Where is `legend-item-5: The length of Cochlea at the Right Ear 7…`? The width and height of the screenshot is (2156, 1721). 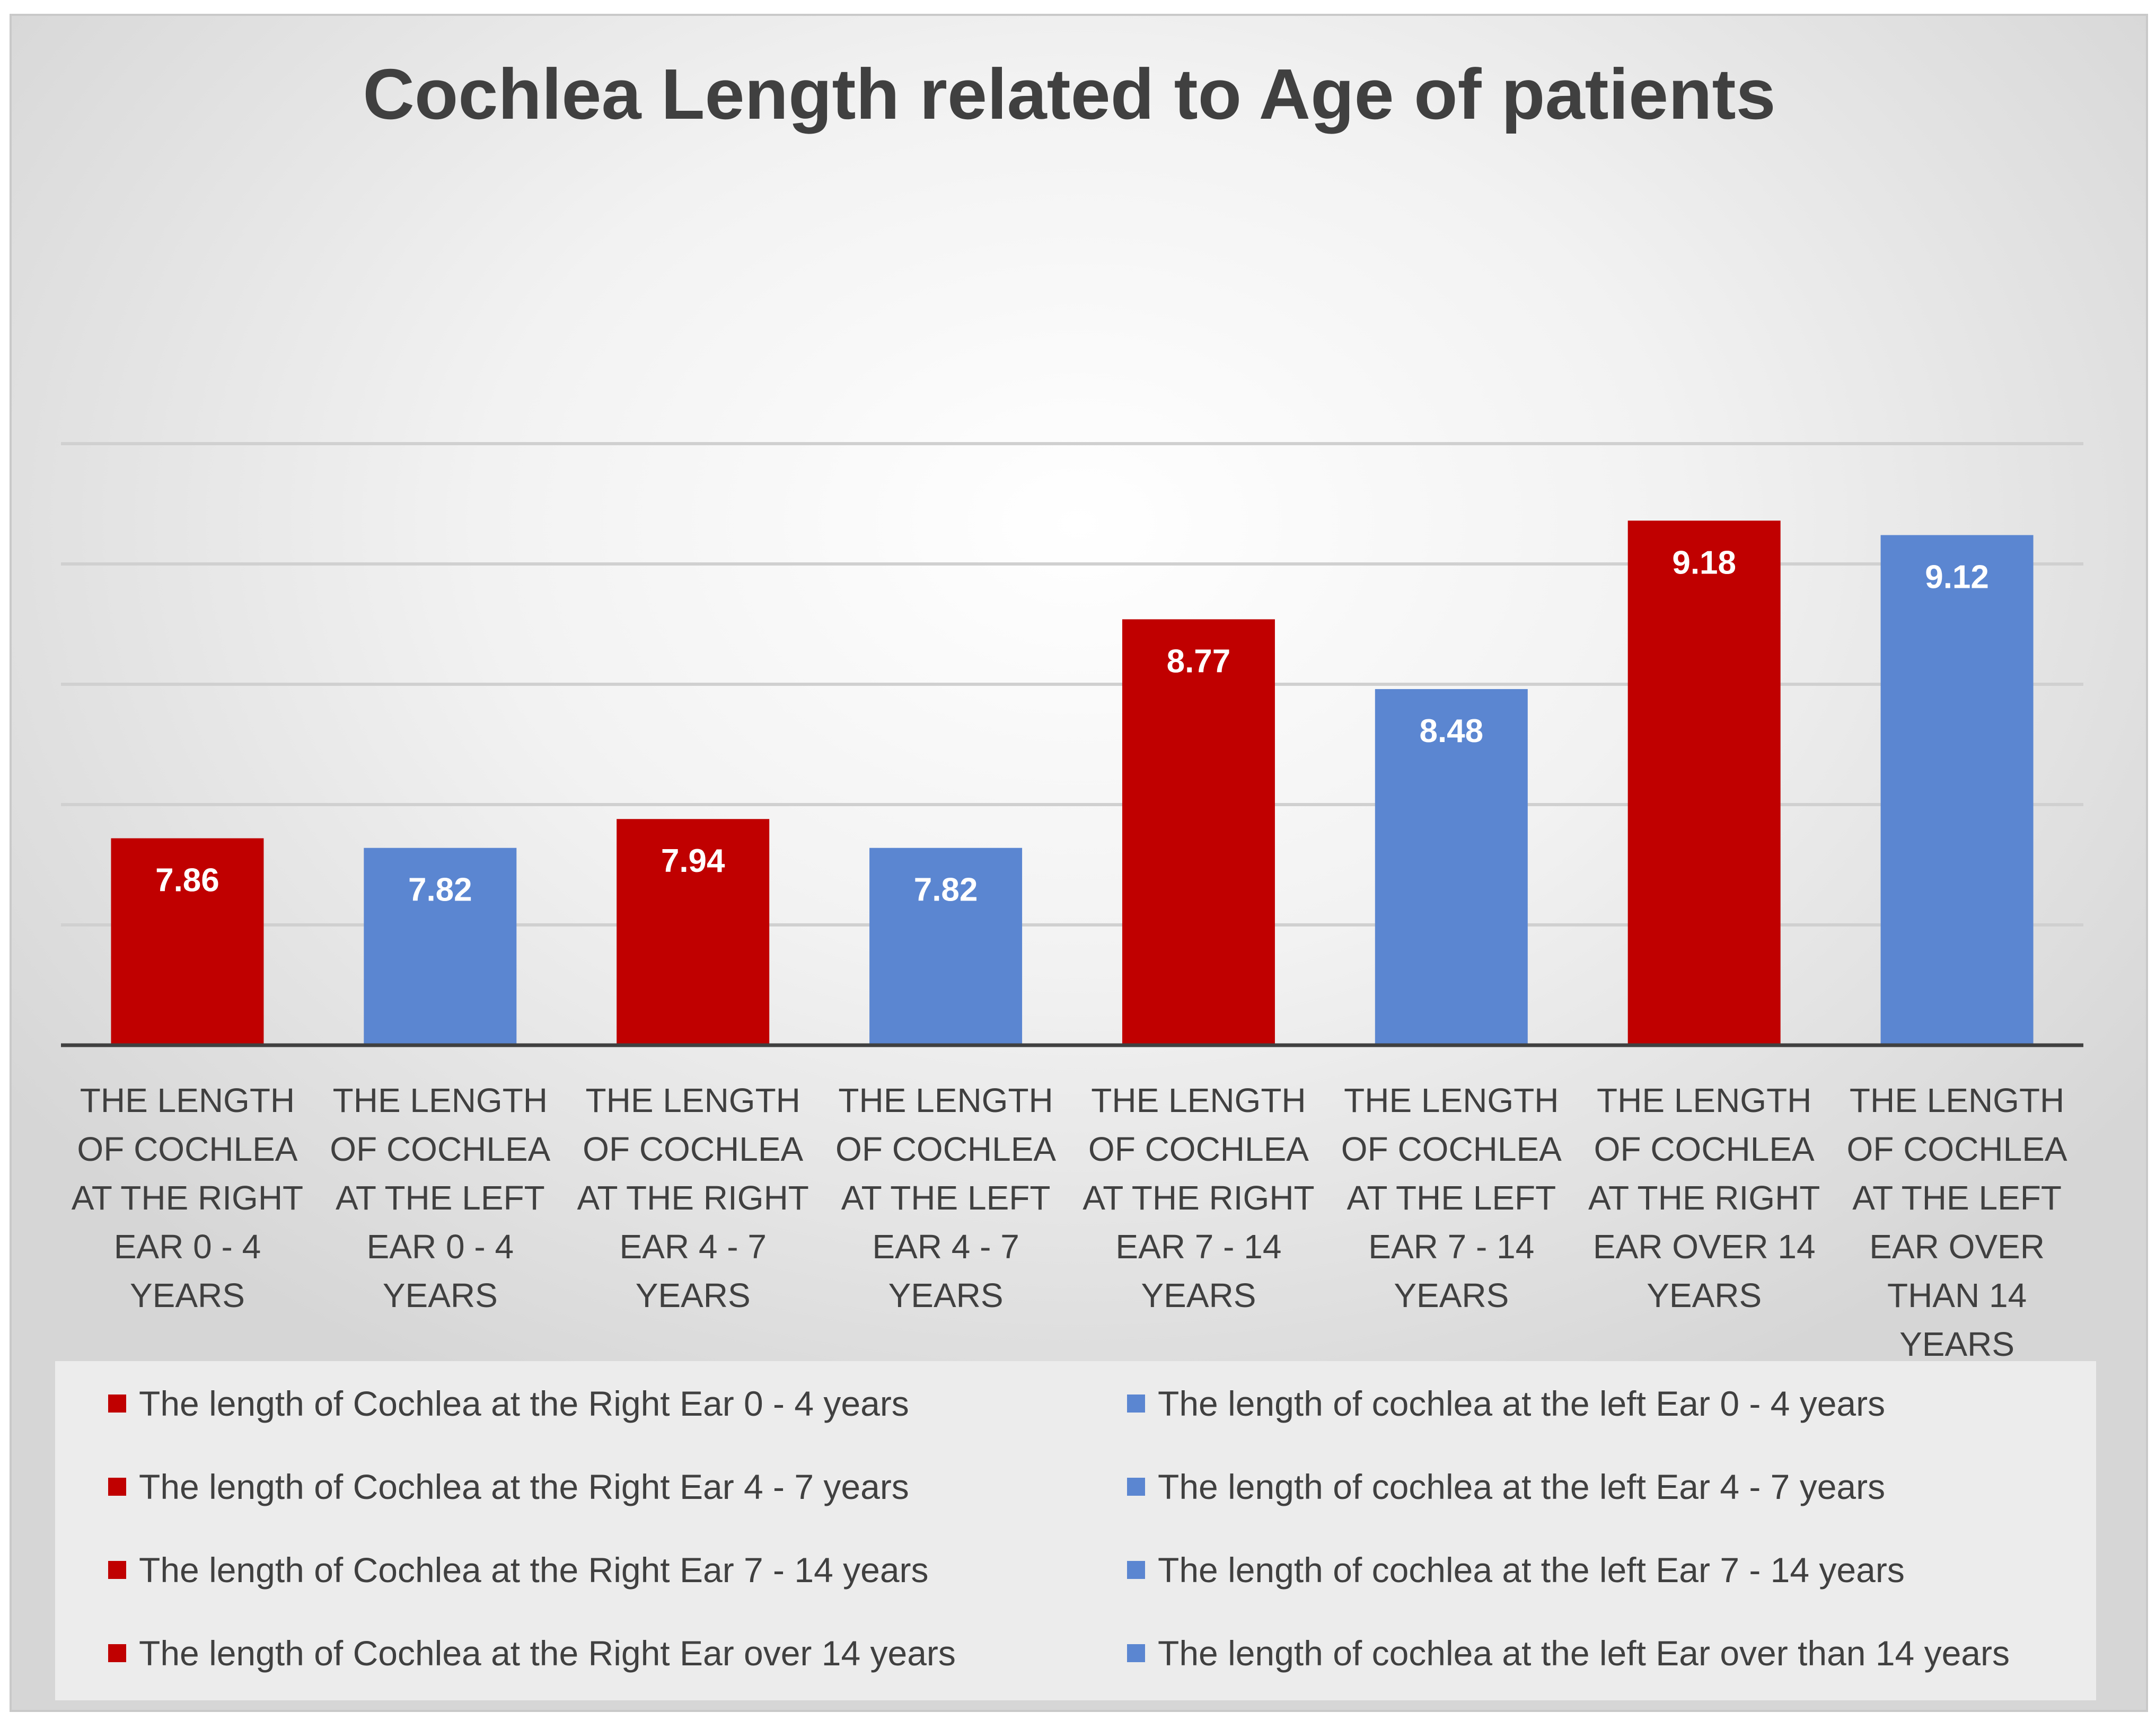
legend-item-5: The length of Cochlea at the Right Ear 7… is located at coordinates (519, 1570).